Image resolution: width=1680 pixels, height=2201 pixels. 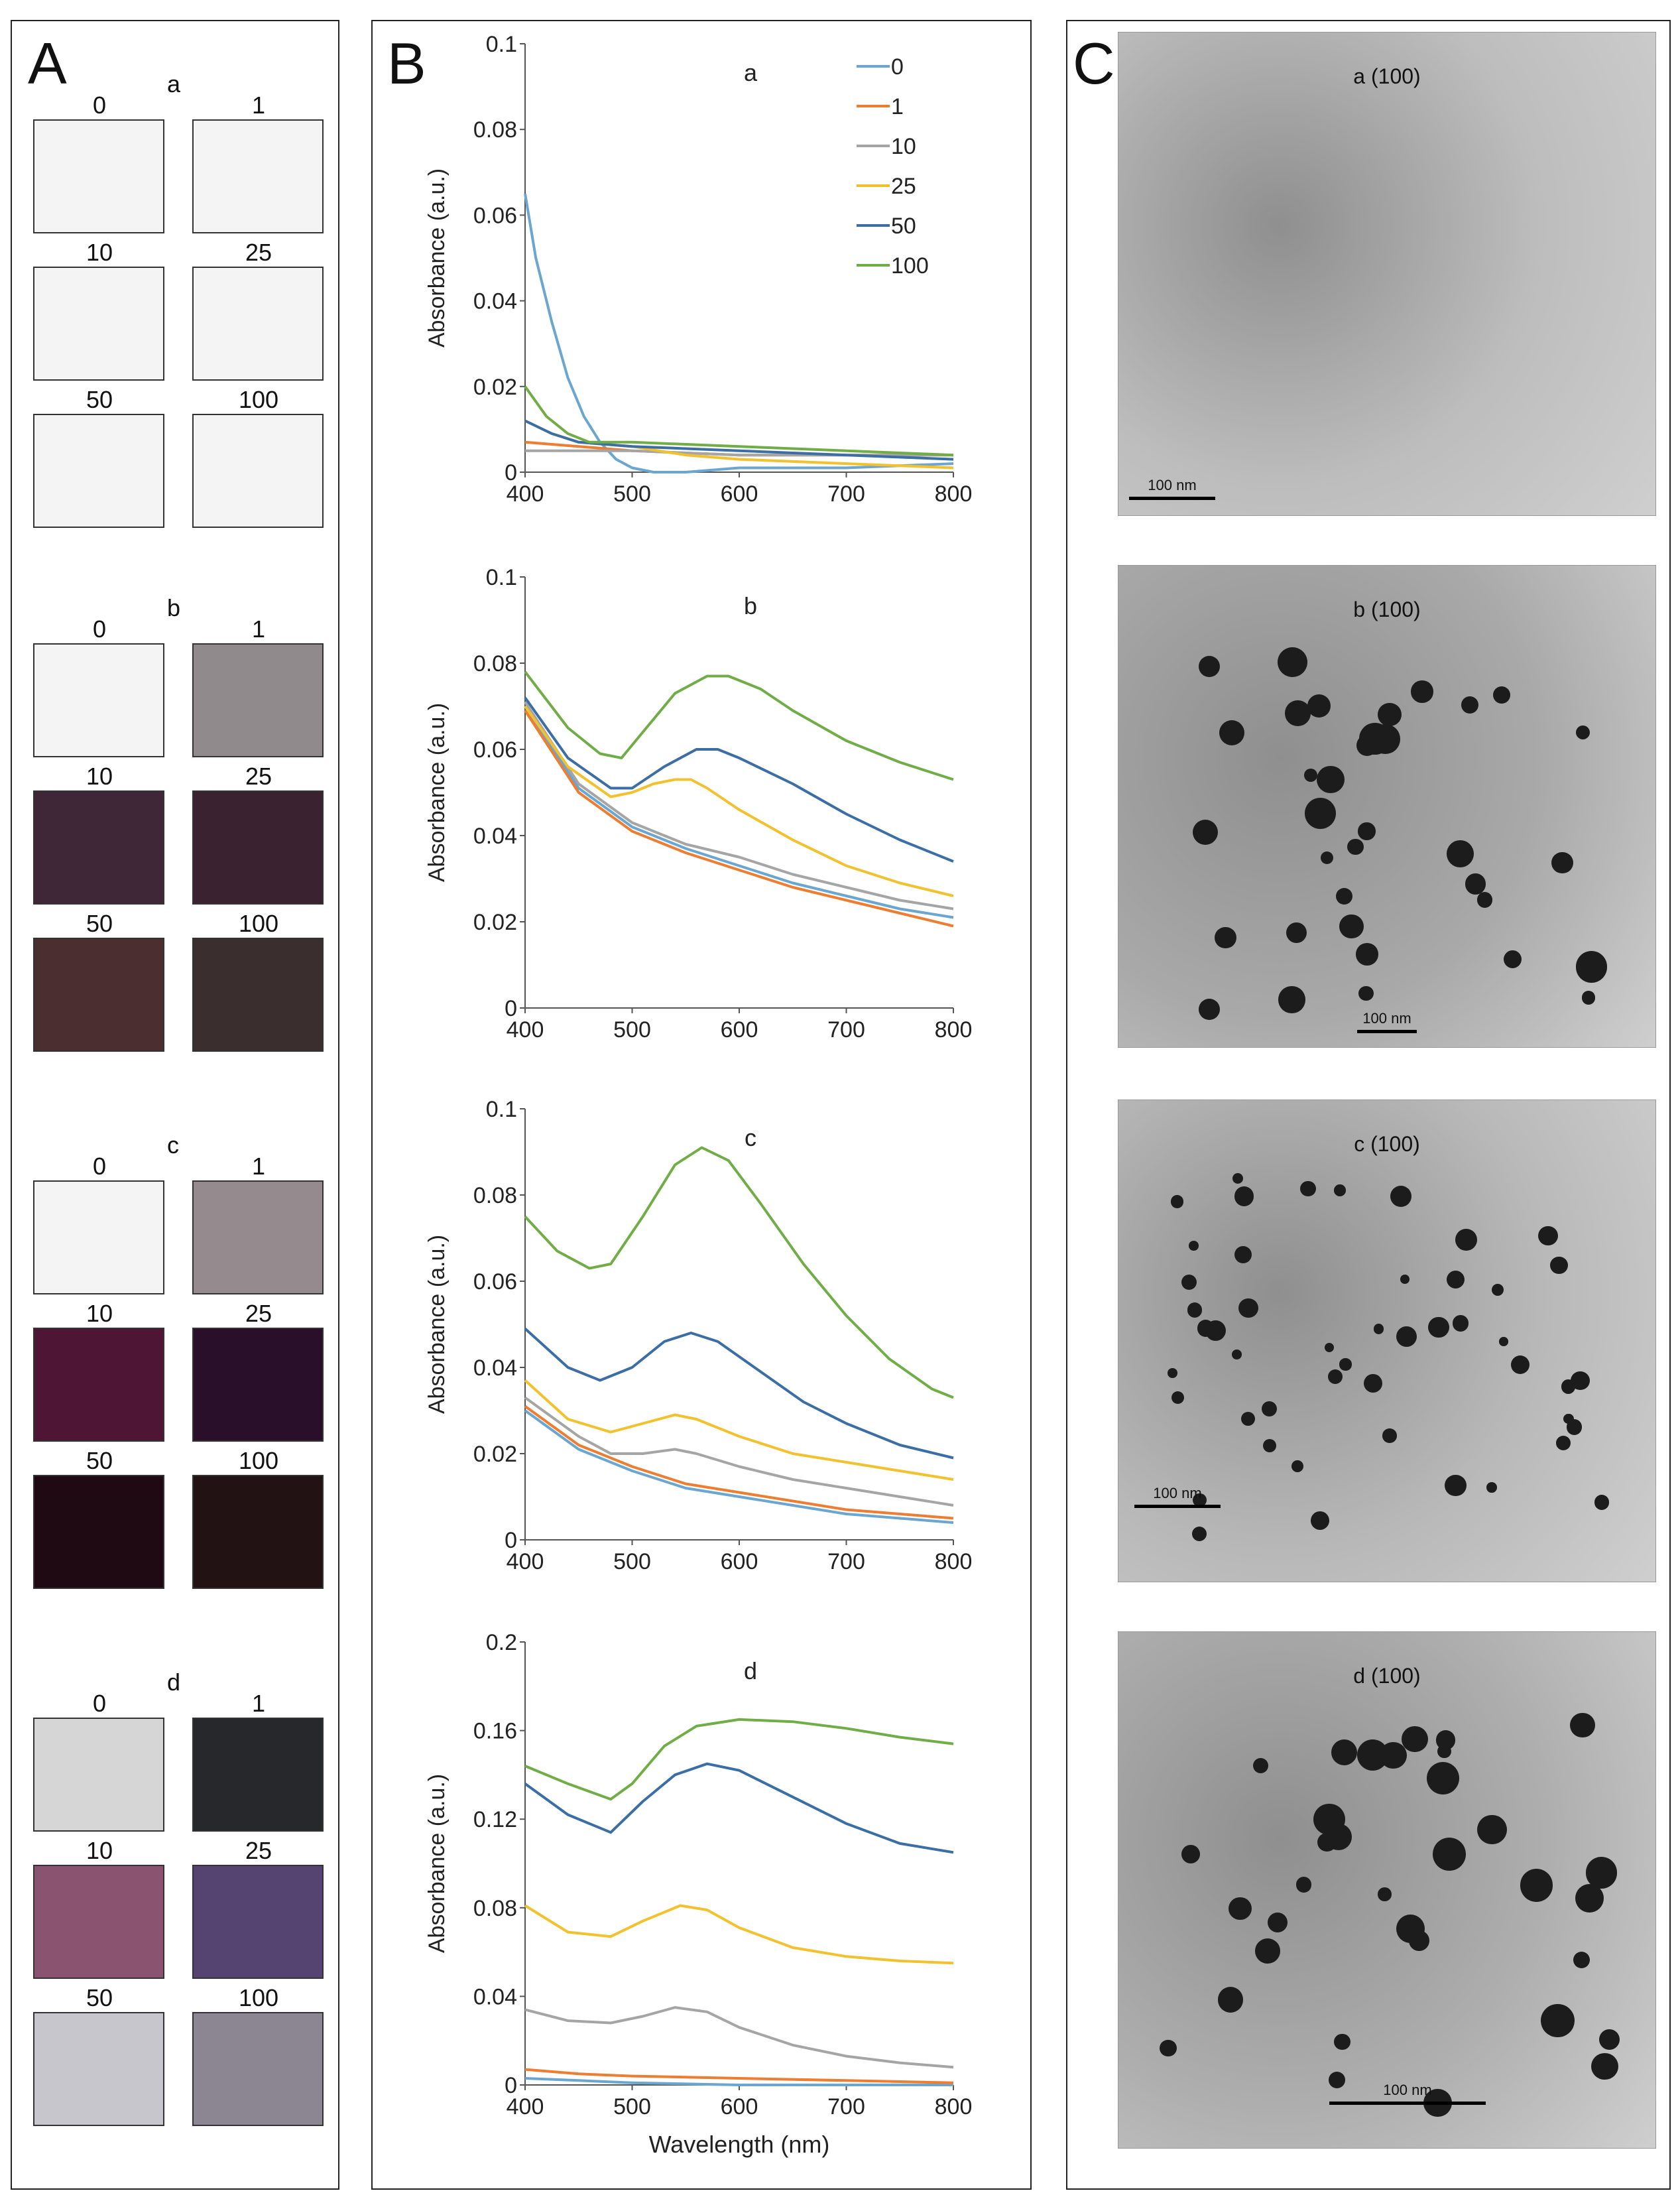 I want to click on chart-title: c, so click(x=750, y=1137).